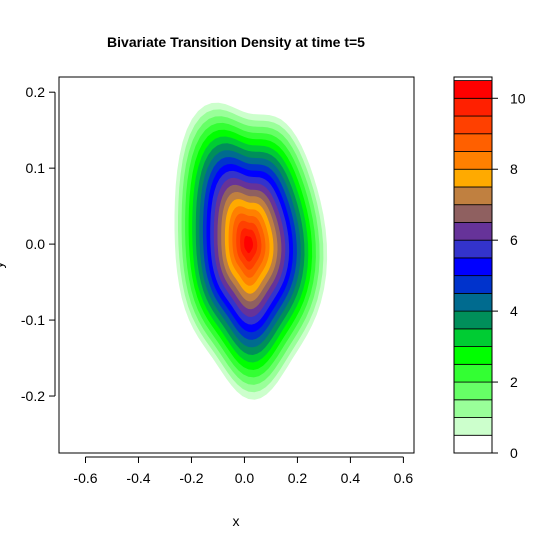 Image resolution: width=552 pixels, height=551 pixels. I want to click on x-tick-label: 0.2, so click(298, 478).